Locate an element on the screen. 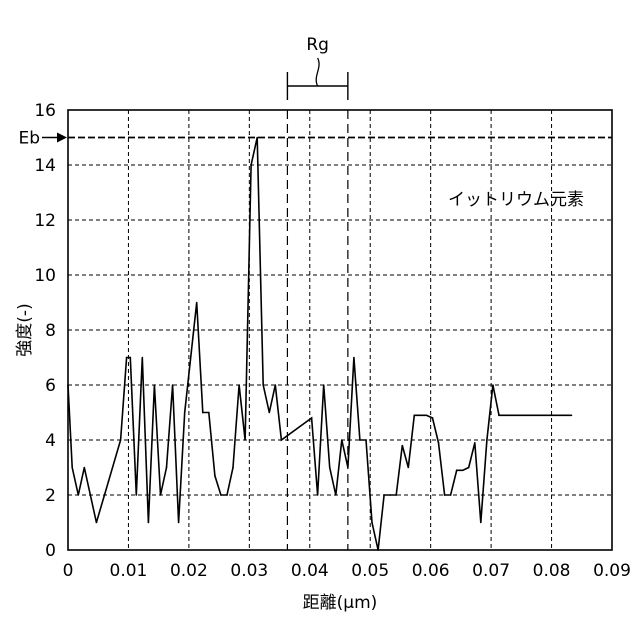  y-tick-label: 8 is located at coordinates (50, 331).